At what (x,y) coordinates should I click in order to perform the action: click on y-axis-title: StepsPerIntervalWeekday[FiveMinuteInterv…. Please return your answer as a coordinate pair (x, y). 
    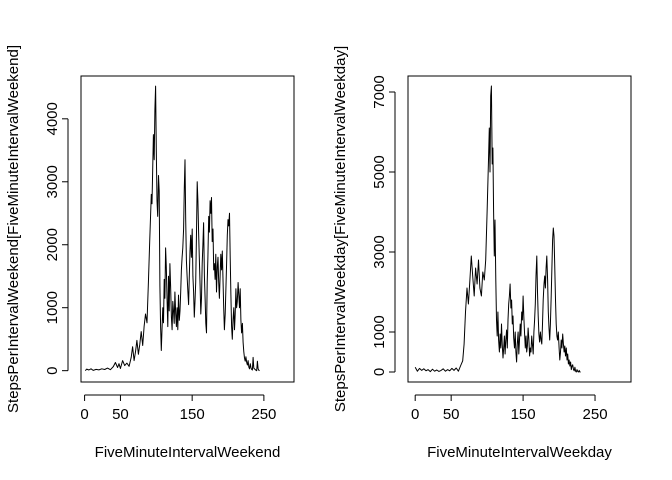
    Looking at the image, I should click on (340, 229).